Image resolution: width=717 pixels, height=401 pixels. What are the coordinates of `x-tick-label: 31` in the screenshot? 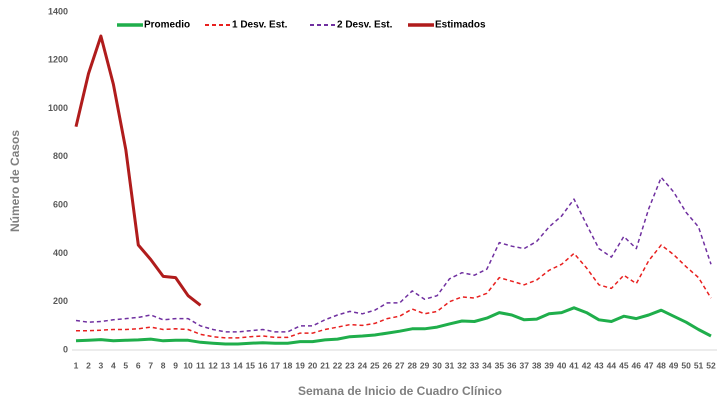 It's located at (450, 365).